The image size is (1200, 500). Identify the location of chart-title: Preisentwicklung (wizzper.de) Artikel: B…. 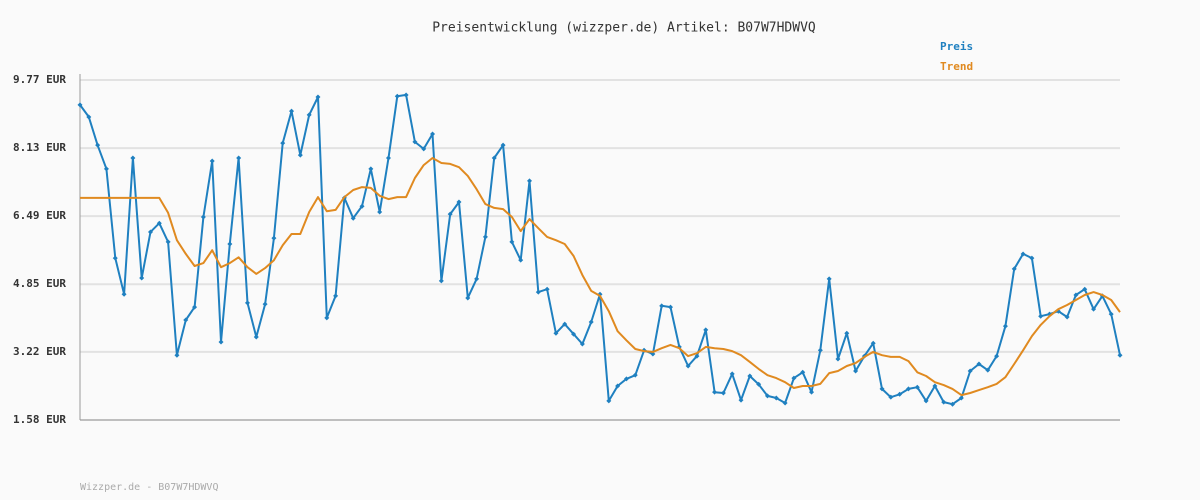
(624, 28).